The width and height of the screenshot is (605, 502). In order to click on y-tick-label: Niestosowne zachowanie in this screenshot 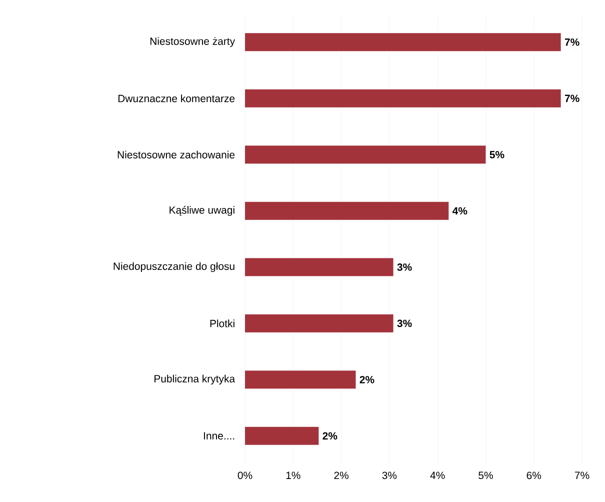, I will do `click(176, 154)`.